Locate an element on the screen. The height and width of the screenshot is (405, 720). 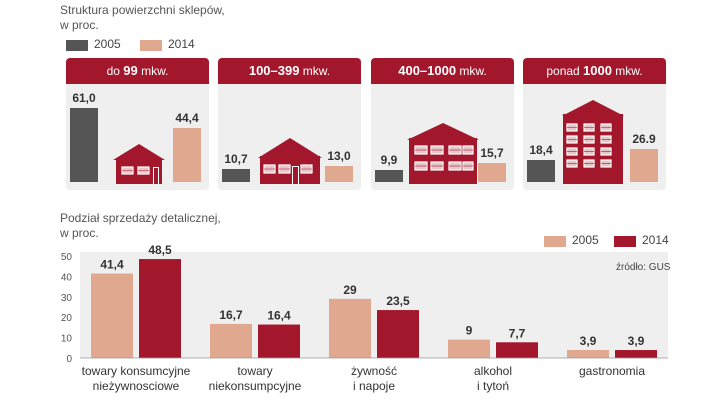
size-panel: 400–1000 mkw. 9,9 15,7 is located at coordinates (442, 124).